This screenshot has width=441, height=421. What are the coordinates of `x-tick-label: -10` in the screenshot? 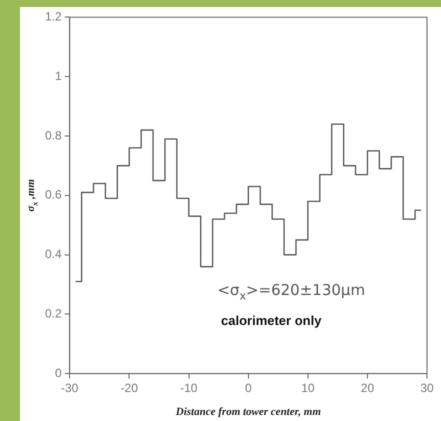 It's located at (189, 388).